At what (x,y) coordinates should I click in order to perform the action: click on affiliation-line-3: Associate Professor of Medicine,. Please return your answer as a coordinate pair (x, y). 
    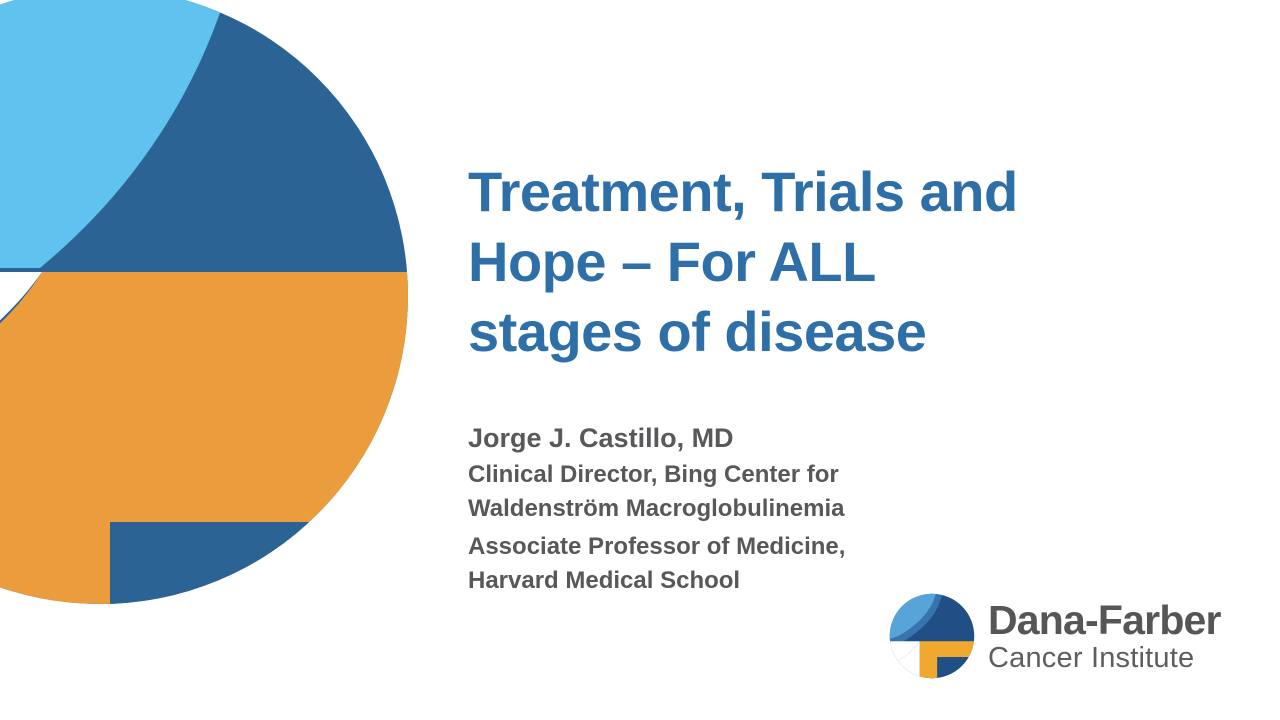
    Looking at the image, I should click on (657, 546).